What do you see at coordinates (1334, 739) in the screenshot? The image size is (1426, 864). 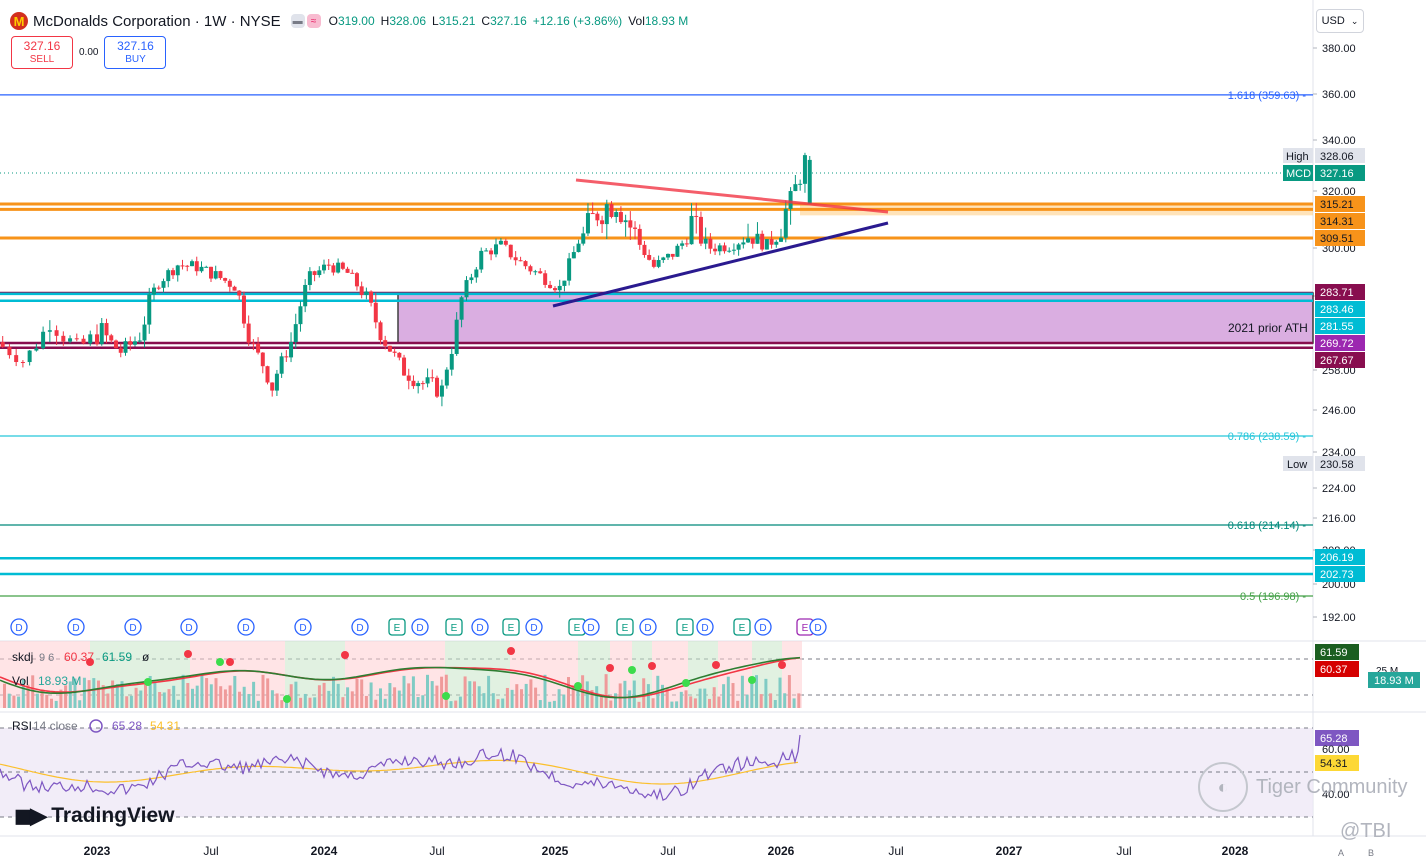 I see `rsi-tag-text: 65.28` at bounding box center [1334, 739].